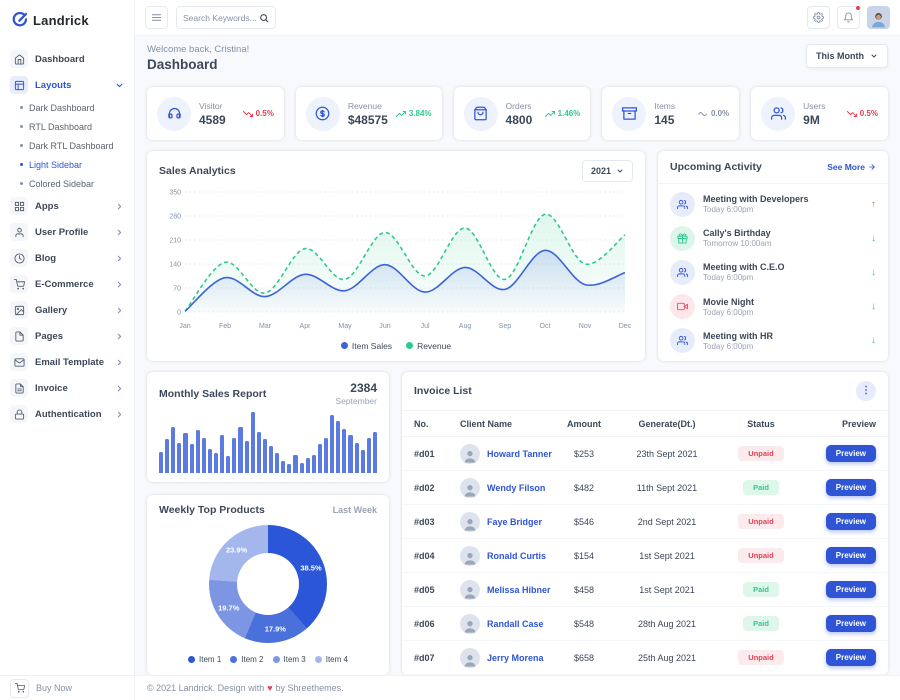  I want to click on svg-text: 350, so click(175, 193).